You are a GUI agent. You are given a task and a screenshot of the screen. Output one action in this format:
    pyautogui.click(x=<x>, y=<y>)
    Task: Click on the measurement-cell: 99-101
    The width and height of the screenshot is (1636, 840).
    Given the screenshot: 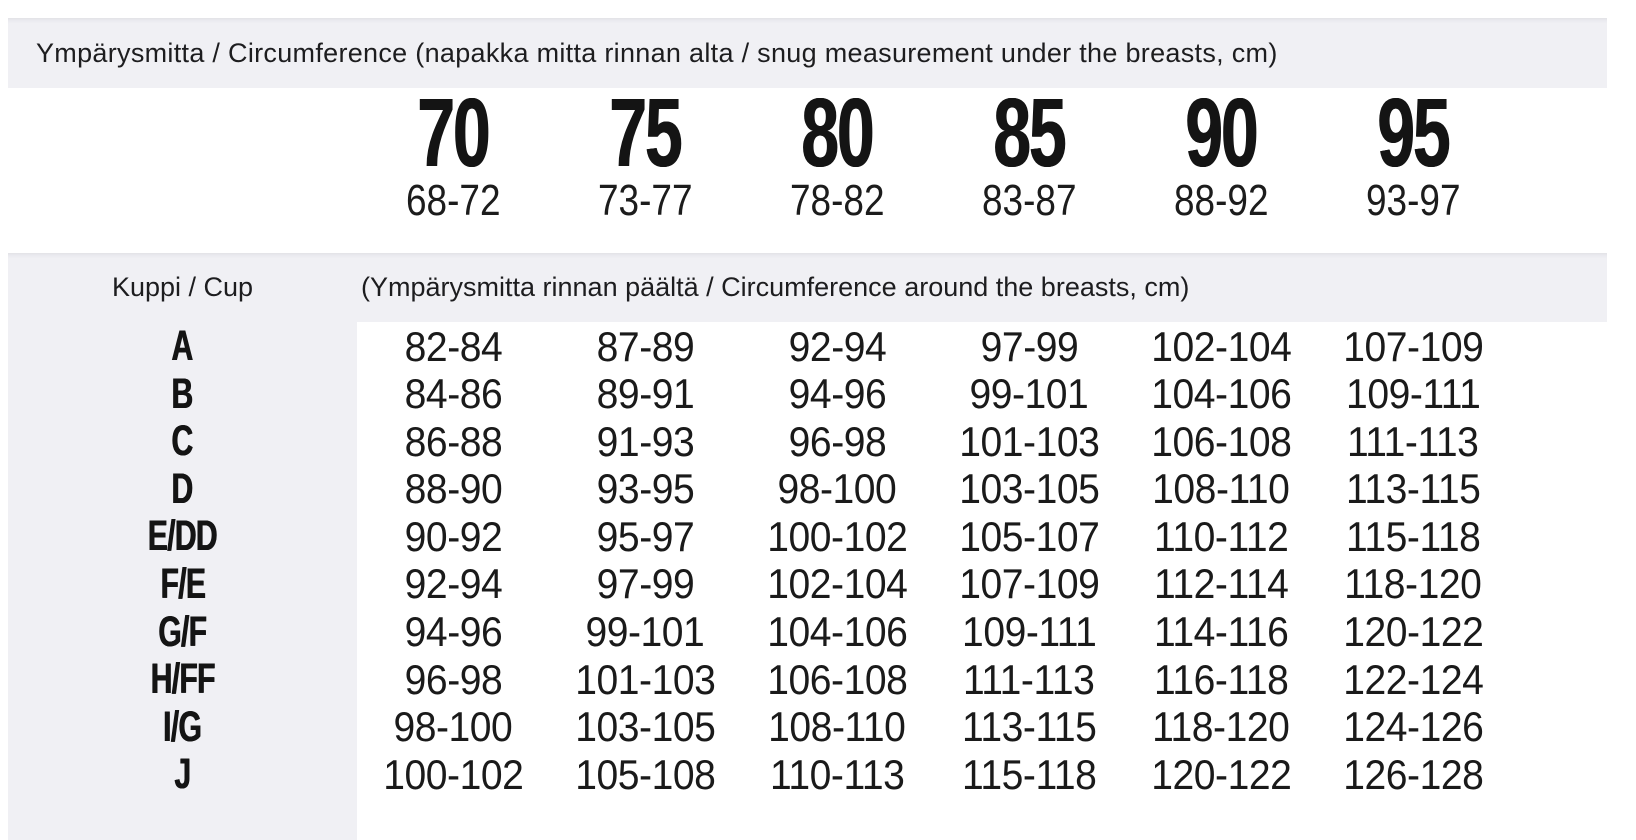 What is the action you would take?
    pyautogui.click(x=1029, y=394)
    